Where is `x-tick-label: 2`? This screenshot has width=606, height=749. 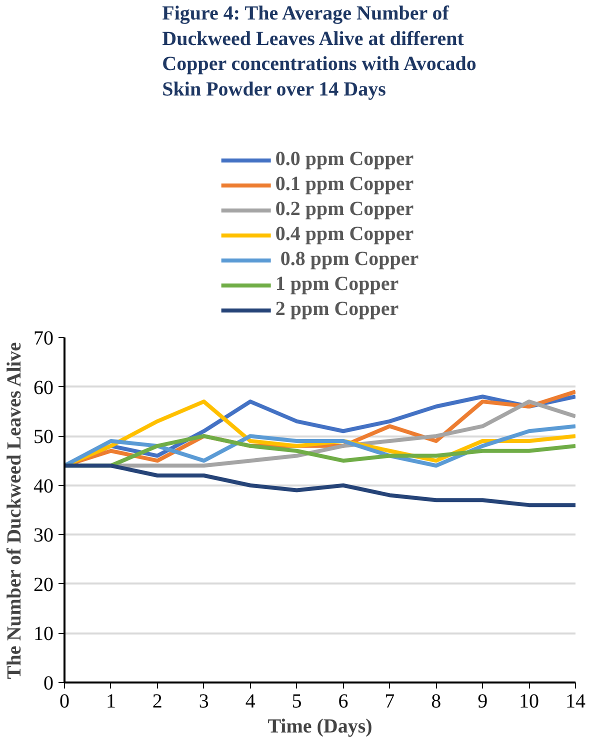
x-tick-label: 2 is located at coordinates (157, 701).